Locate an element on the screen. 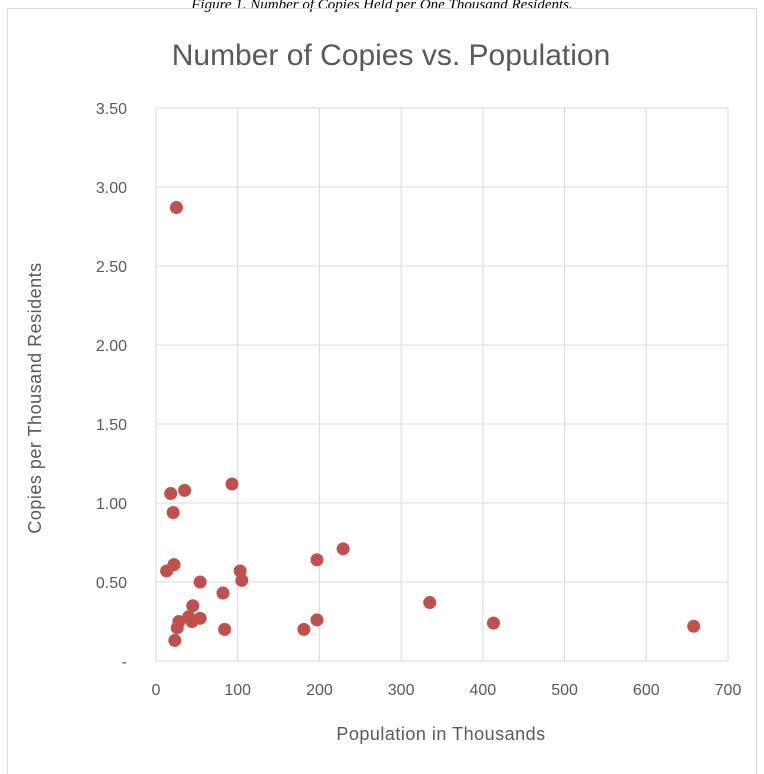 This screenshot has width=764, height=774. x-axis-ticks: 0 100 200 300 400 500 600 700 is located at coordinates (447, 690).